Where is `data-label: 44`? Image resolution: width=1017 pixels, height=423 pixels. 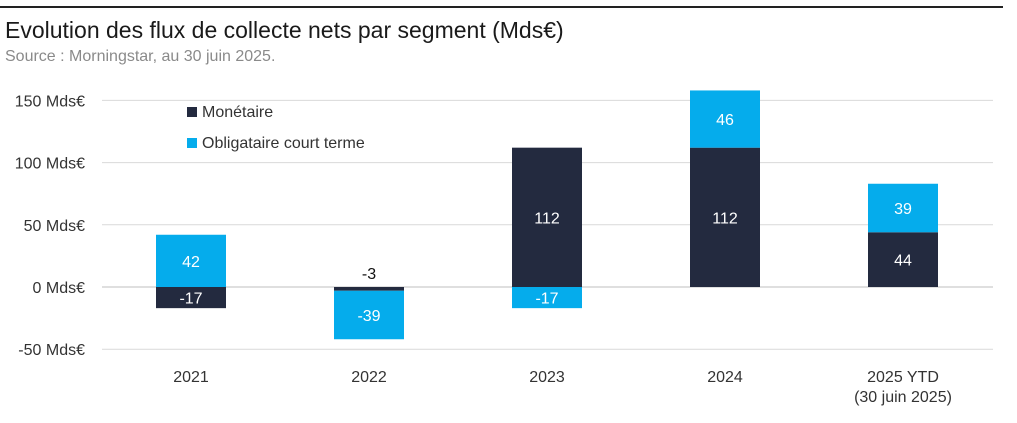 data-label: 44 is located at coordinates (903, 261).